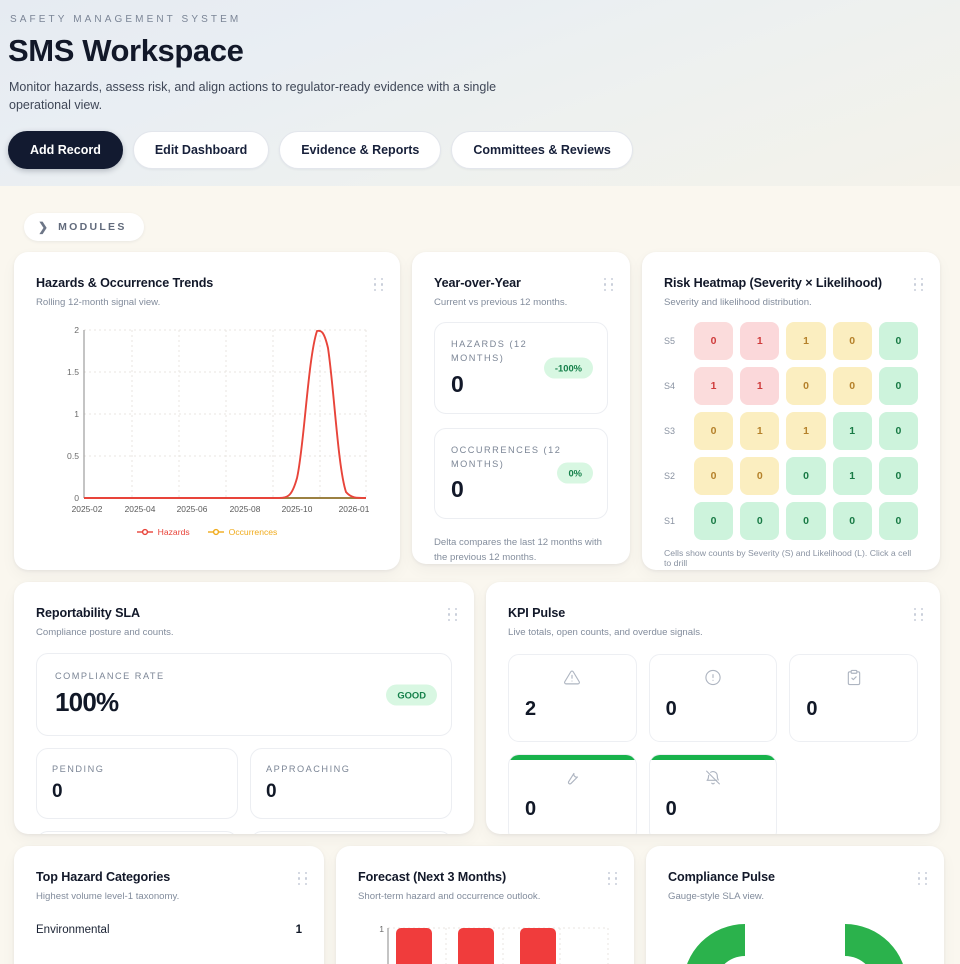 Image resolution: width=960 pixels, height=964 pixels. Describe the element at coordinates (308, 769) in the screenshot. I see `sla-cell-label: APPROACHING` at that location.